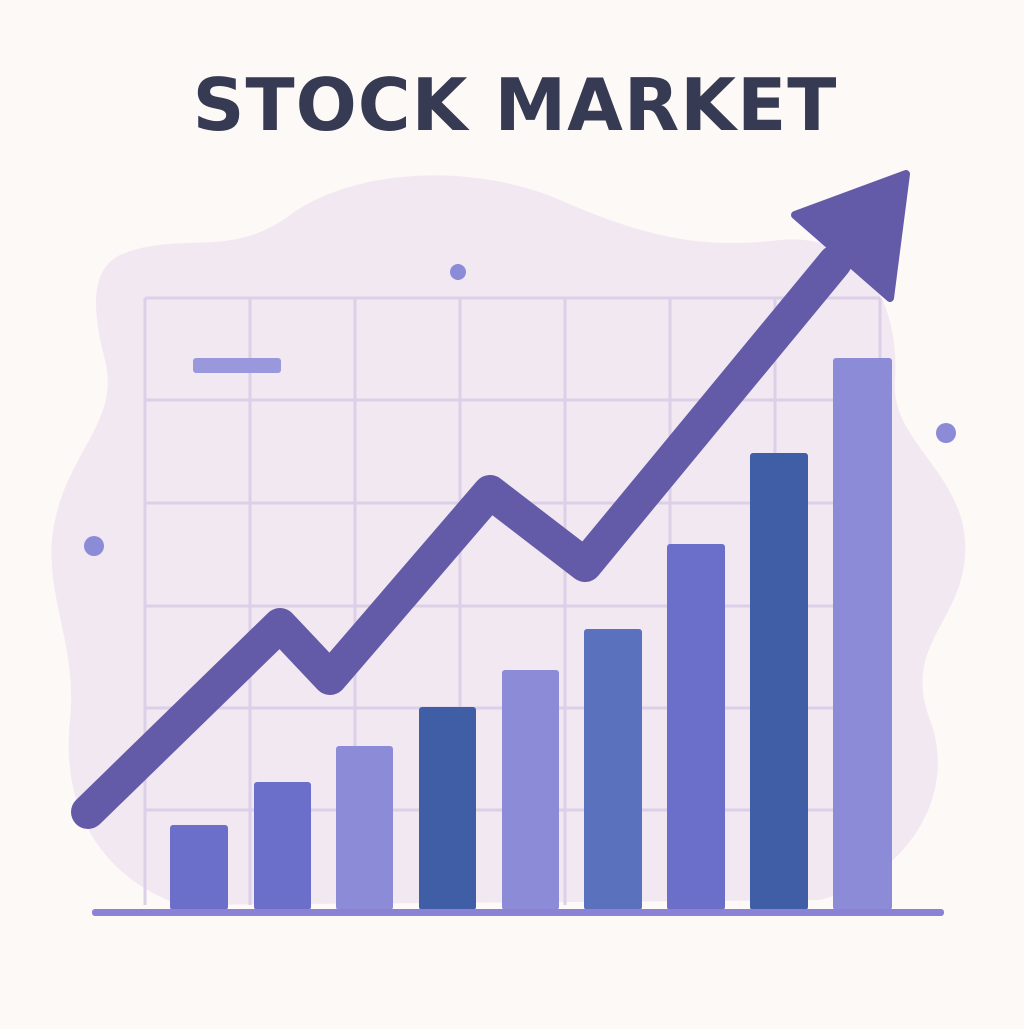 This screenshot has width=1024, height=1029. What do you see at coordinates (237, 365) in the screenshot?
I see `legend-dash` at bounding box center [237, 365].